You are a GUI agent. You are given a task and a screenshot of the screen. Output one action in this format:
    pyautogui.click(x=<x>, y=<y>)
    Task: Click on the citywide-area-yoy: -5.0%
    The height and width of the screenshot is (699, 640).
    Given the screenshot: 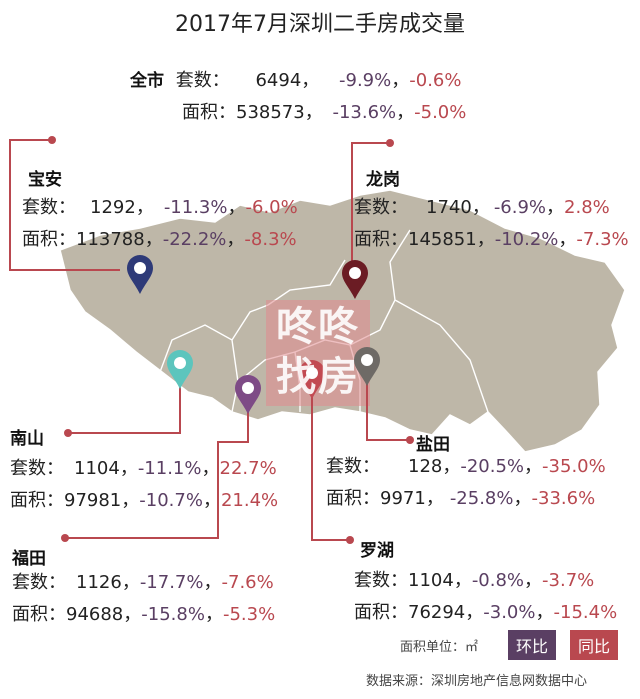 What is the action you would take?
    pyautogui.click(x=440, y=112)
    